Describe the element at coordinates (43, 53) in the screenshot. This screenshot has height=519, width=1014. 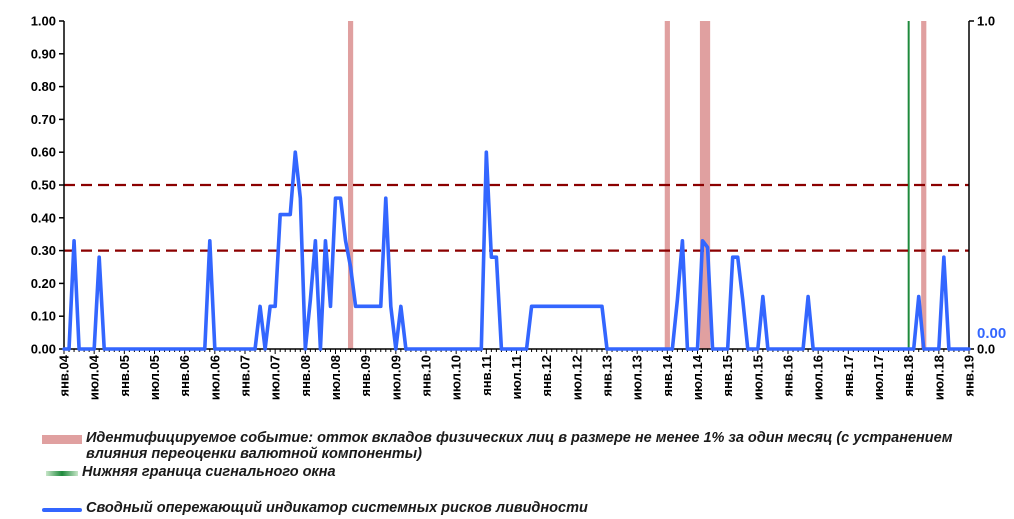
I see `y-tick-label: 0.90` at that location.